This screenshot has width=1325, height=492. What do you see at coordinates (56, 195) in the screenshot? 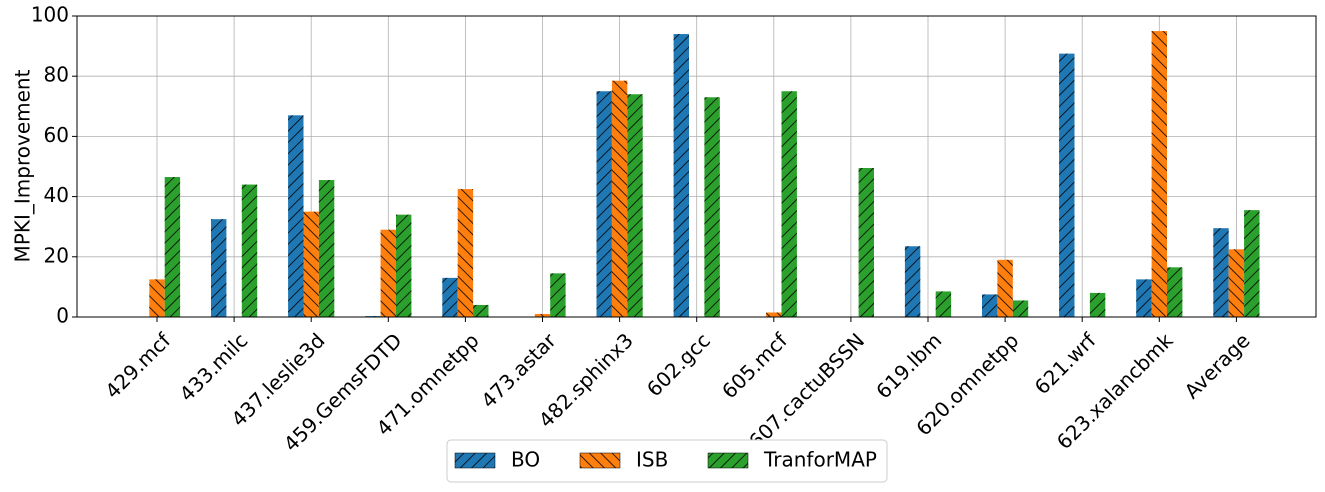
I see `y-tick-label: 40` at bounding box center [56, 195].